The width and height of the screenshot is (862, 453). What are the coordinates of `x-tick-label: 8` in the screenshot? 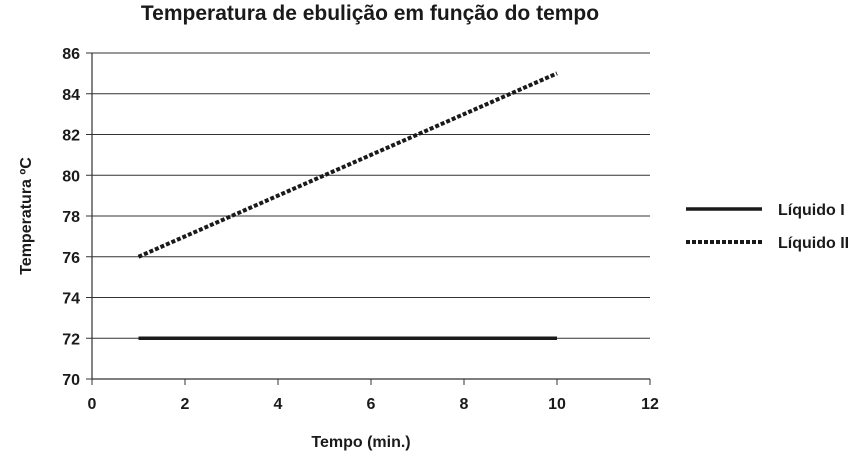 It's located at (464, 404).